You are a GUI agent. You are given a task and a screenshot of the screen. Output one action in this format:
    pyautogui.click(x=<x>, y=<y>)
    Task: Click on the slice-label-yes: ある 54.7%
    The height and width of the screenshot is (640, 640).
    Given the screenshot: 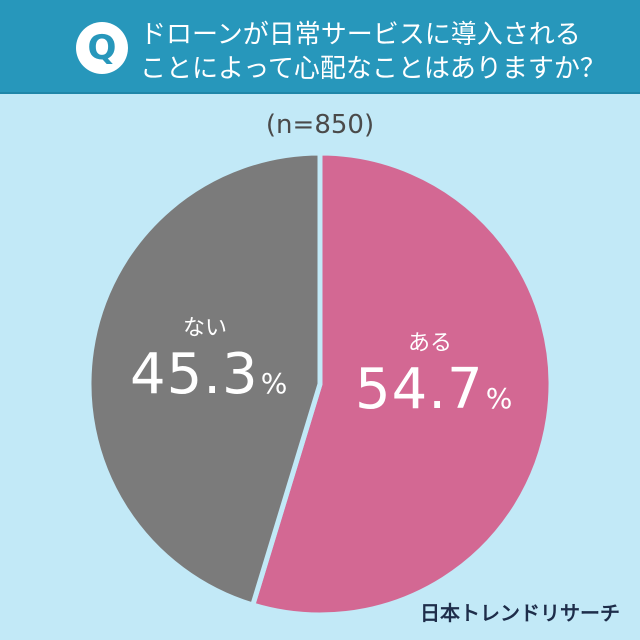 What is the action you would take?
    pyautogui.click(x=434, y=373)
    